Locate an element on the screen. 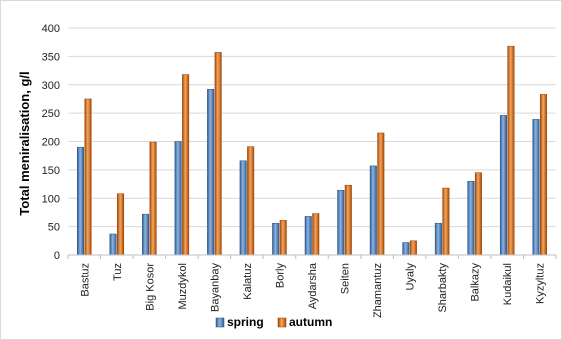  x-tick-label: Sharbakty is located at coordinates (443, 288).